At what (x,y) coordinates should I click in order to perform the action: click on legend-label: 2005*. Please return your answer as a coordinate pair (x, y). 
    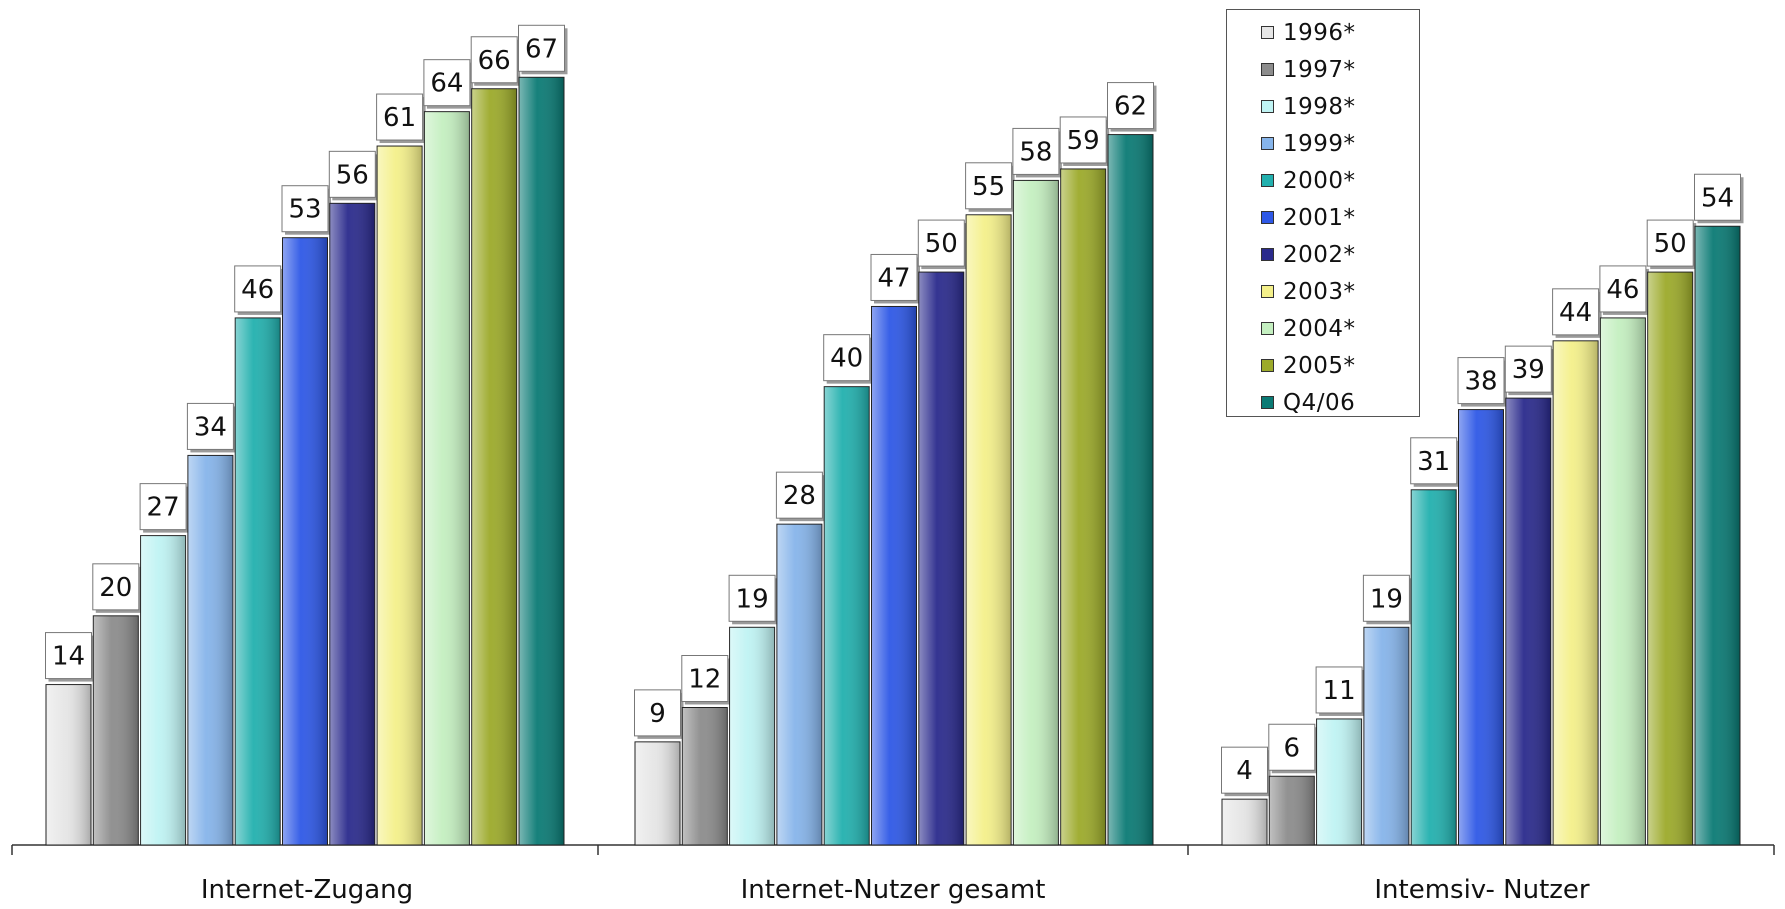
    Looking at the image, I should click on (1319, 365).